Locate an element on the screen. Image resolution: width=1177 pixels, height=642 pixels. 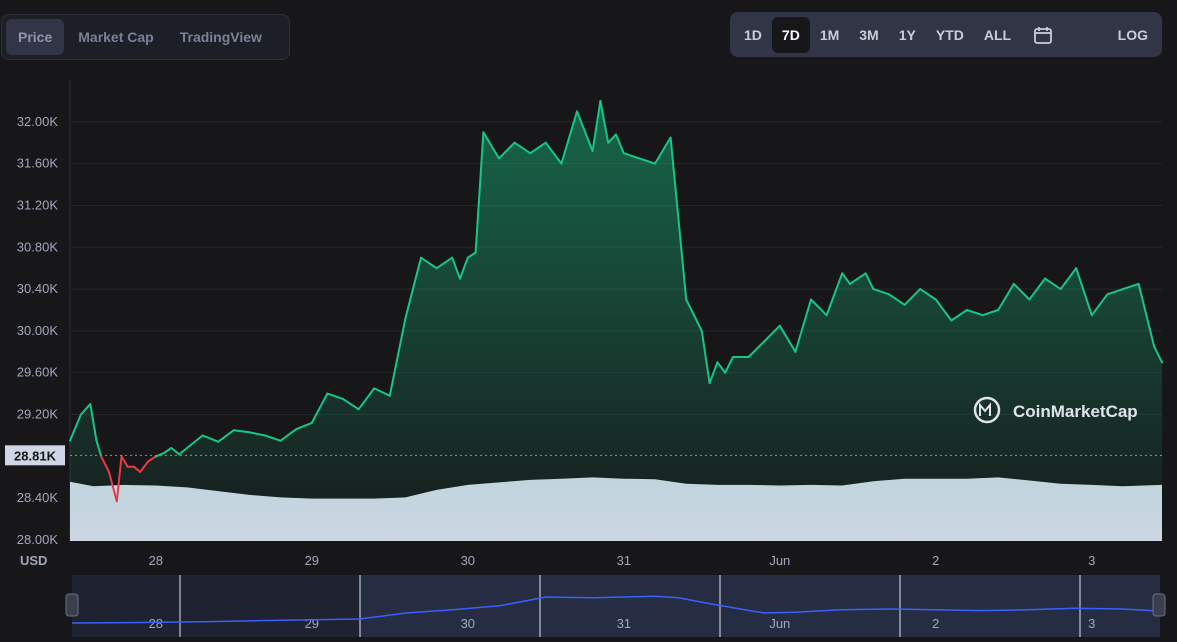
y-tick-label: 32.00K is located at coordinates (38, 121).